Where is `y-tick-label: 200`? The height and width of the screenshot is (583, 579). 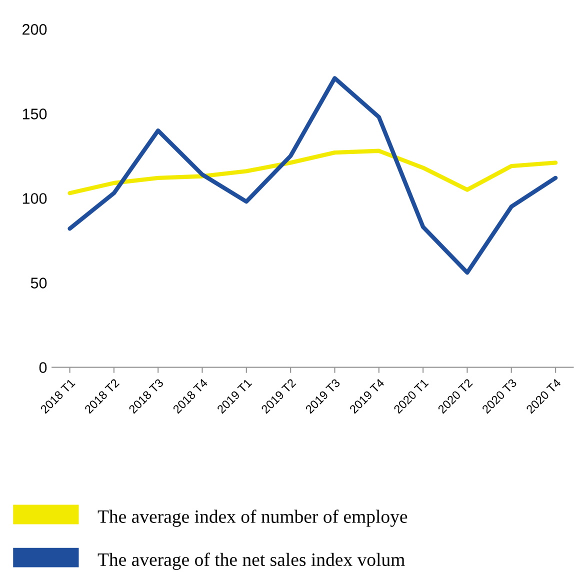 y-tick-label: 200 is located at coordinates (34, 29).